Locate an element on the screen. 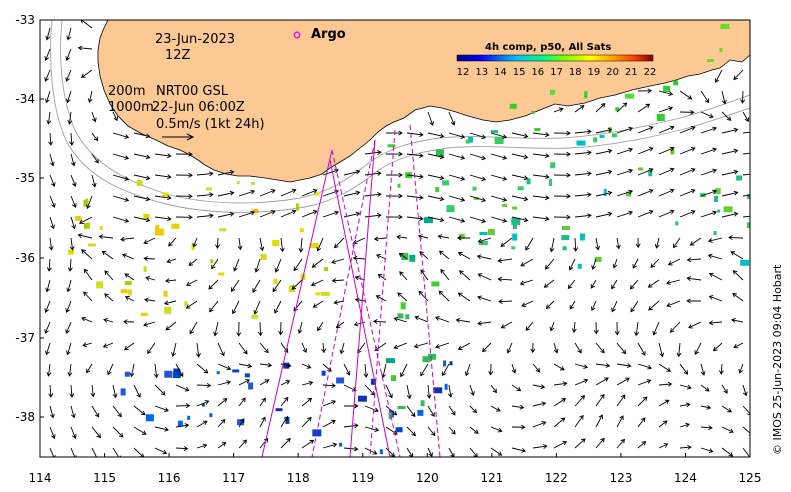 The width and height of the screenshot is (791, 492). colorbar-tick-label: 20 is located at coordinates (612, 72).